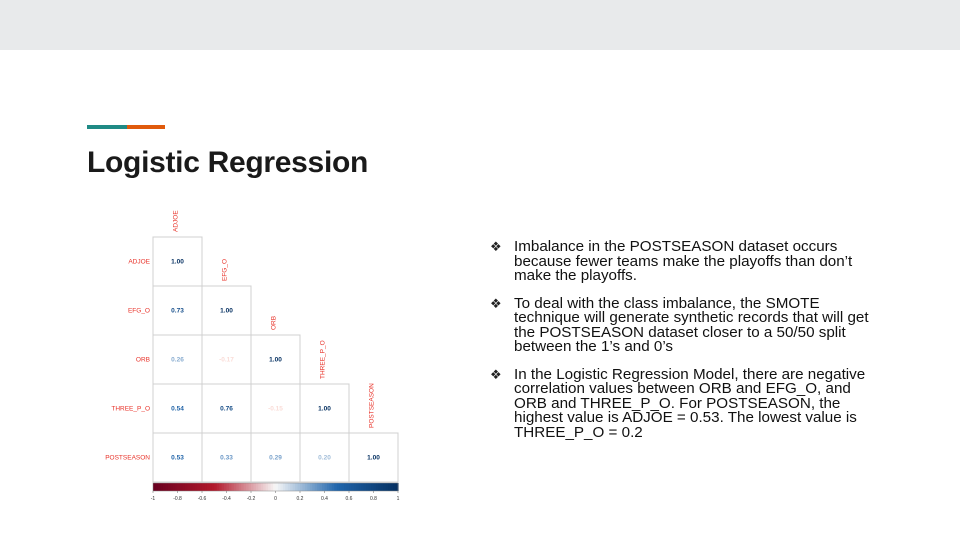  What do you see at coordinates (324, 499) in the screenshot?
I see `colorbar-tick-label: 0.4` at bounding box center [324, 499].